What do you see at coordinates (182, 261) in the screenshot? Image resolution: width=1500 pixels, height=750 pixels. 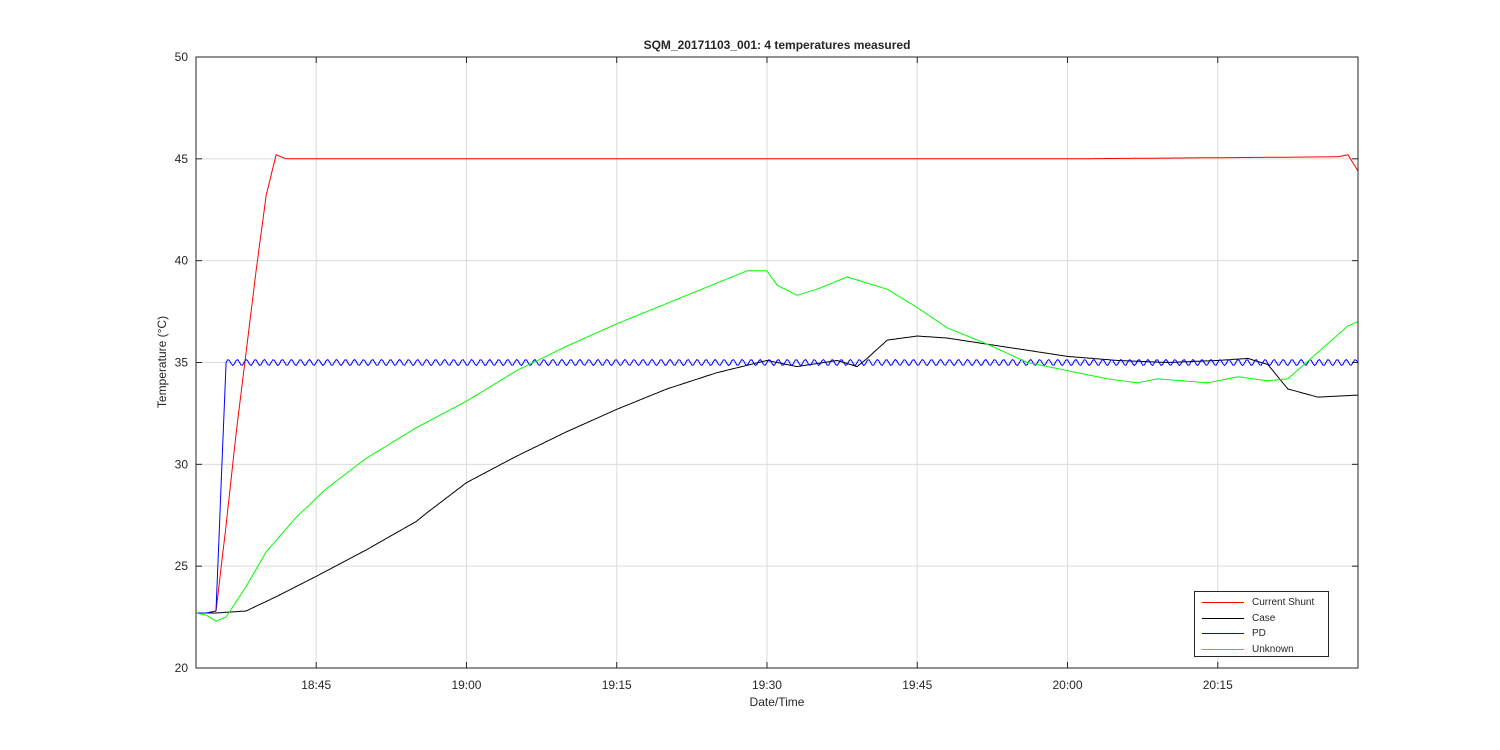 I see `y-tick-label: 40` at bounding box center [182, 261].